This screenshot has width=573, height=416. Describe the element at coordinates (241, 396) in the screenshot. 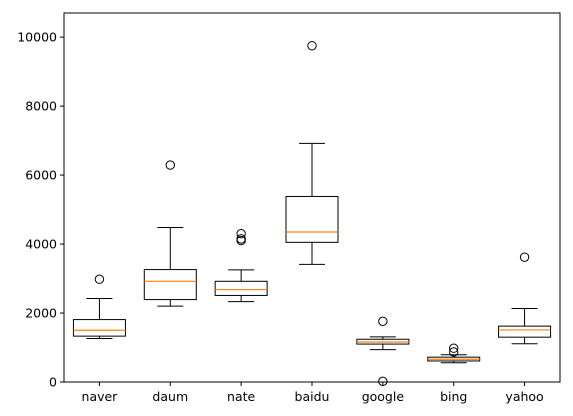

I see `x-tick-label-nate: nate` at that location.